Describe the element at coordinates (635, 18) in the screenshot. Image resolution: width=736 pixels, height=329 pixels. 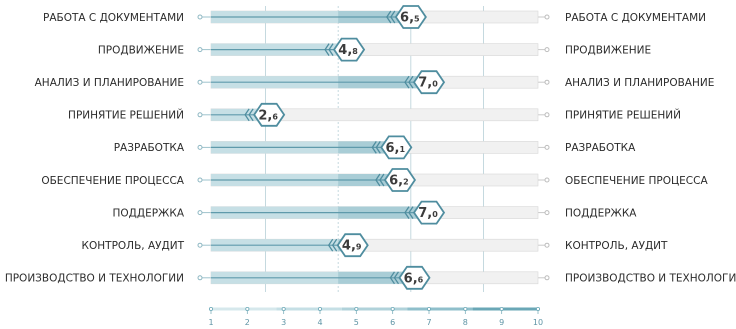
I see `row-label-right: РАБОТА С ДОКУМЕНТАМИ` at that location.